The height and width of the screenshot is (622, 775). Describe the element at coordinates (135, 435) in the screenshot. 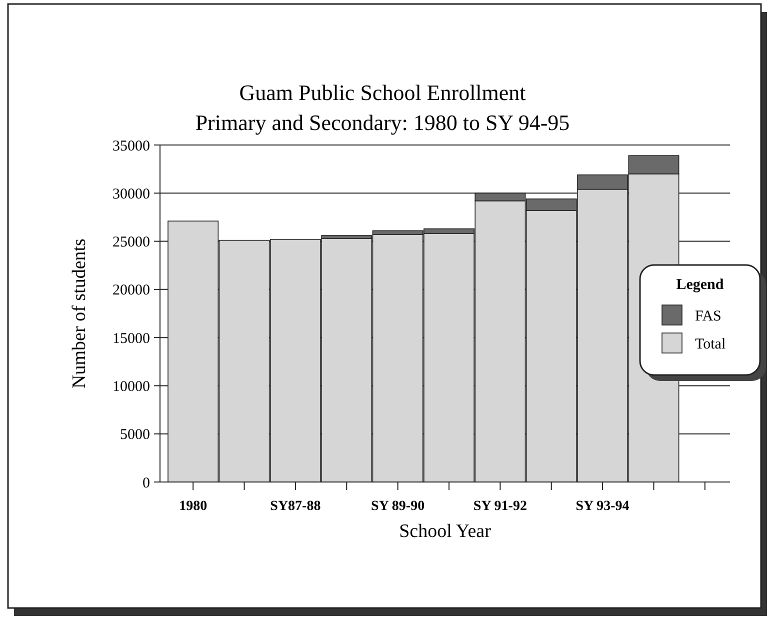

I see `y-tick-label: 5000` at that location.